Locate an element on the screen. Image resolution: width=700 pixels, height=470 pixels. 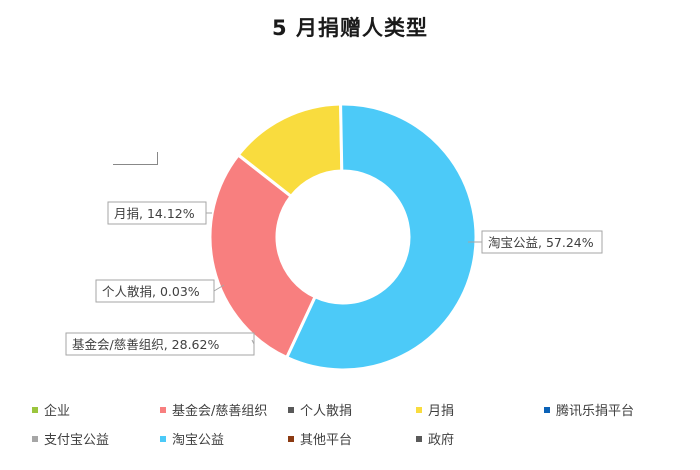
legend-item-支付宝公益: 支付宝公益 is located at coordinates (96, 438).